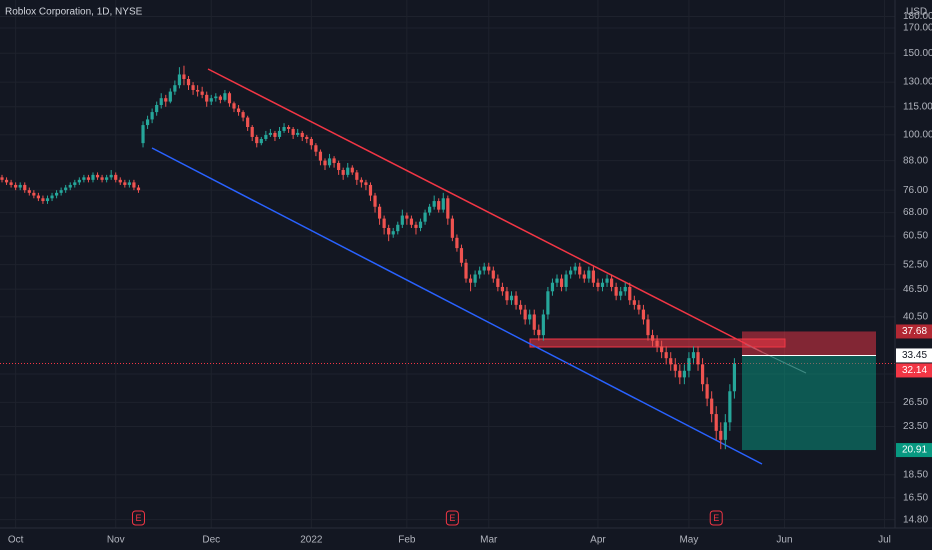 The image size is (932, 550). I want to click on x-tick-label: 2022, so click(311, 540).